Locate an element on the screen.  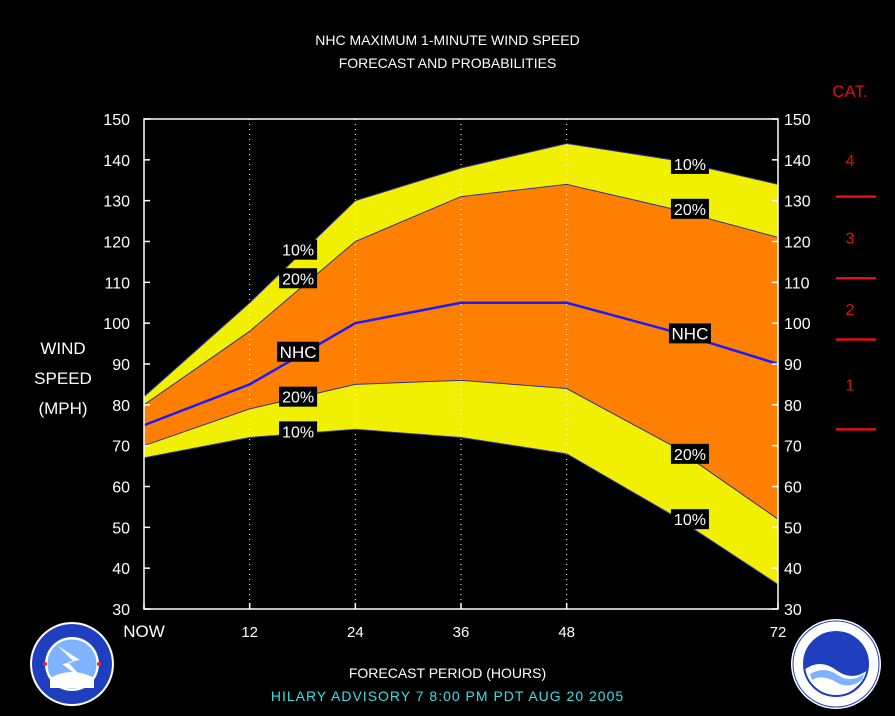
y-tick-label-right: 110 is located at coordinates (797, 283).